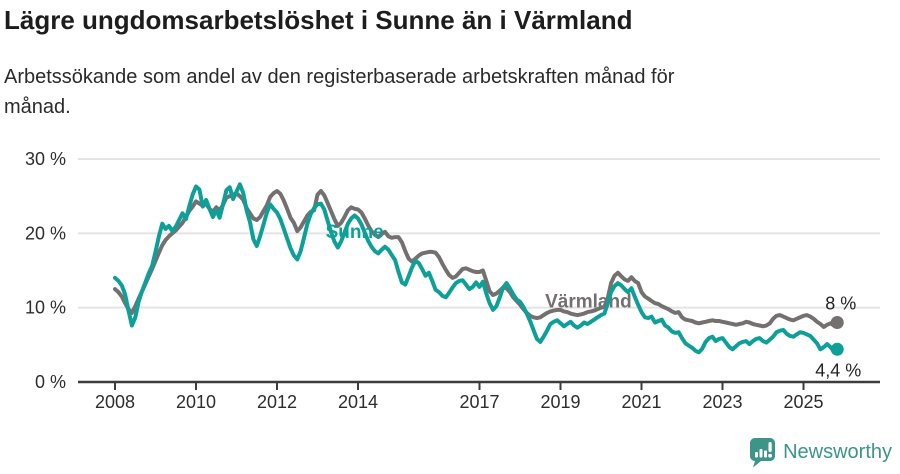 This screenshot has width=900, height=474. What do you see at coordinates (641, 402) in the screenshot?
I see `x-axis-label: 2021` at bounding box center [641, 402].